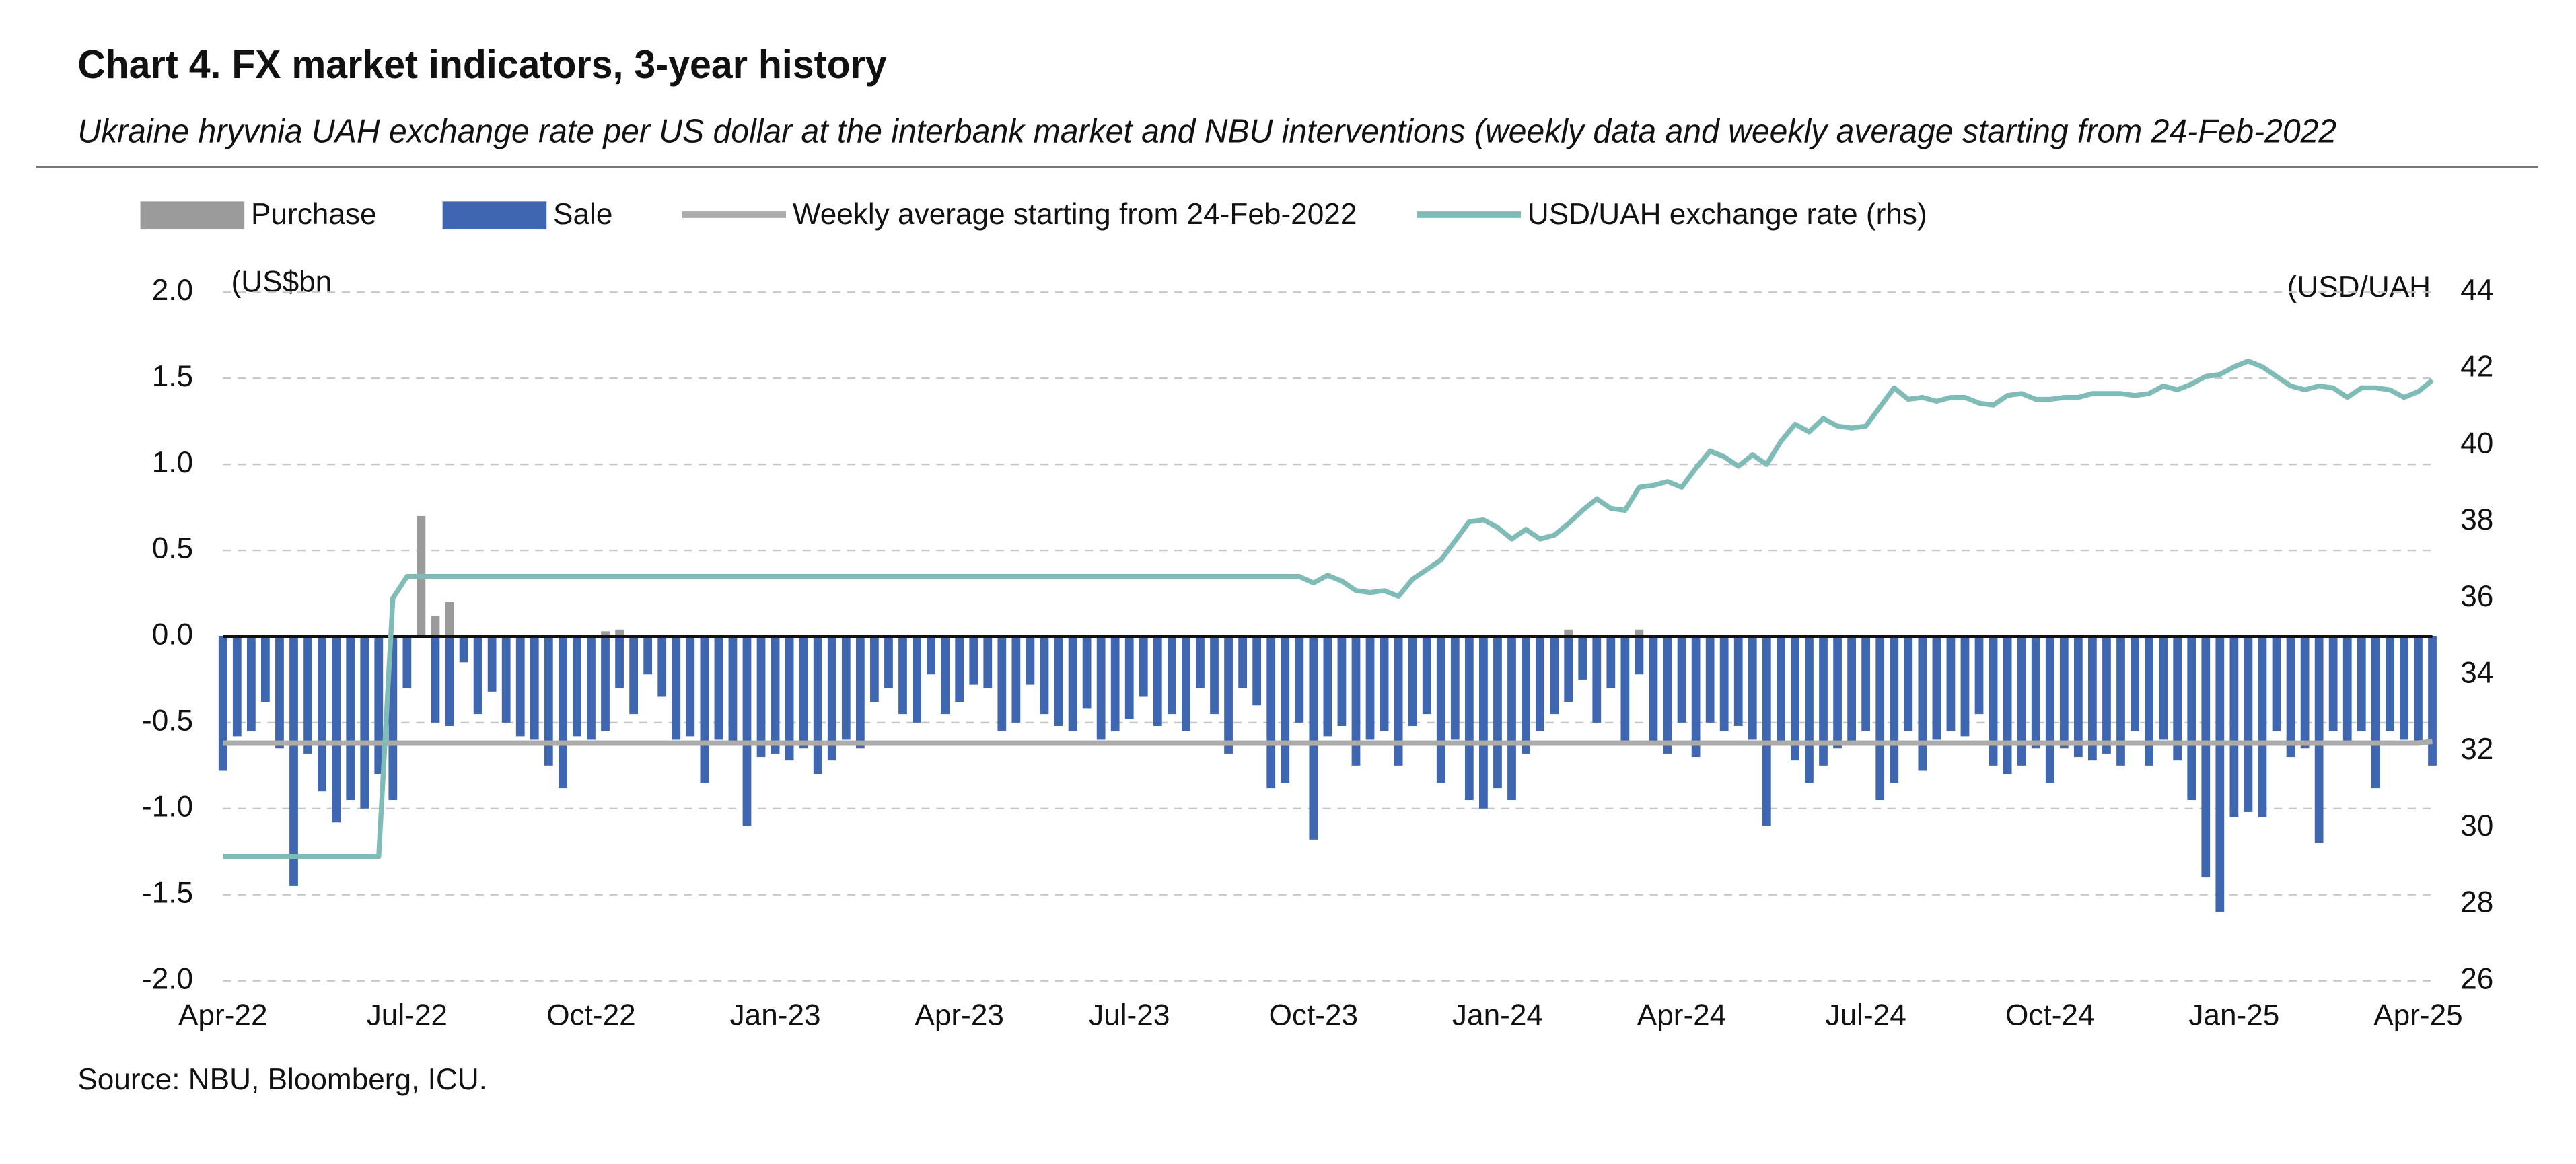 This screenshot has width=2576, height=1164. What do you see at coordinates (2476, 596) in the screenshot?
I see `y2-tick-label: 36` at bounding box center [2476, 596].